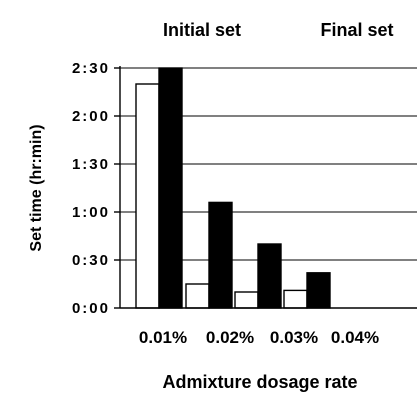 Image resolution: width=417 pixels, height=399 pixels. I want to click on legend-final-set: Final set, so click(356, 30).